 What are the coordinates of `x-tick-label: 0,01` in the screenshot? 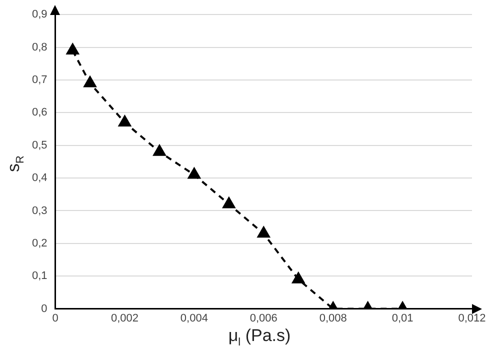 It's located at (403, 318).